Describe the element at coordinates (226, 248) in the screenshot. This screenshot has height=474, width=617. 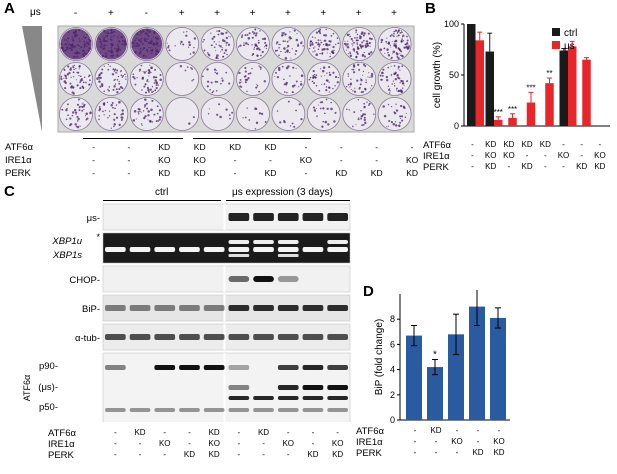
I see `blot-xbp` at that location.